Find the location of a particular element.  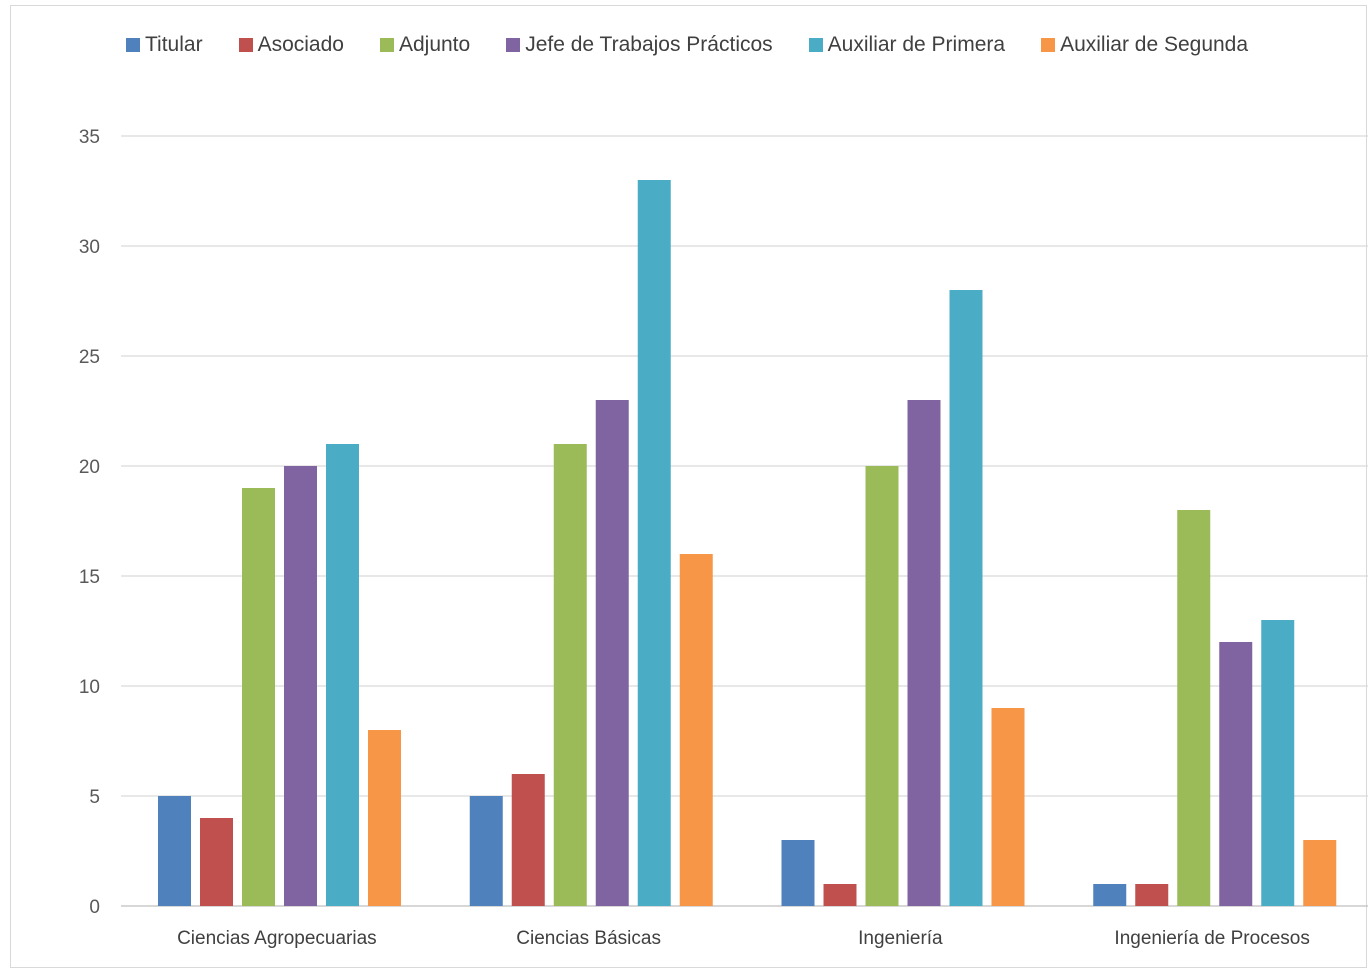

y-tick-label: 0 is located at coordinates (94, 907).